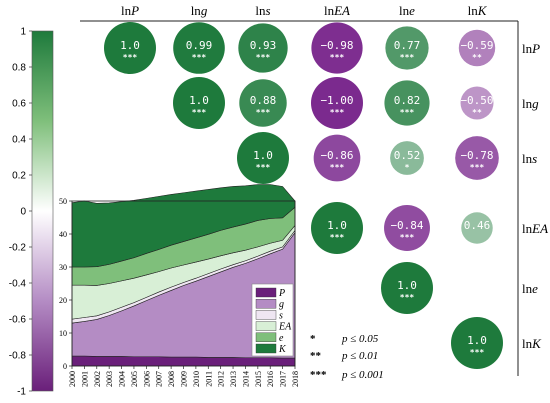  I want to click on x-tick-label: 2018, so click(295, 379).